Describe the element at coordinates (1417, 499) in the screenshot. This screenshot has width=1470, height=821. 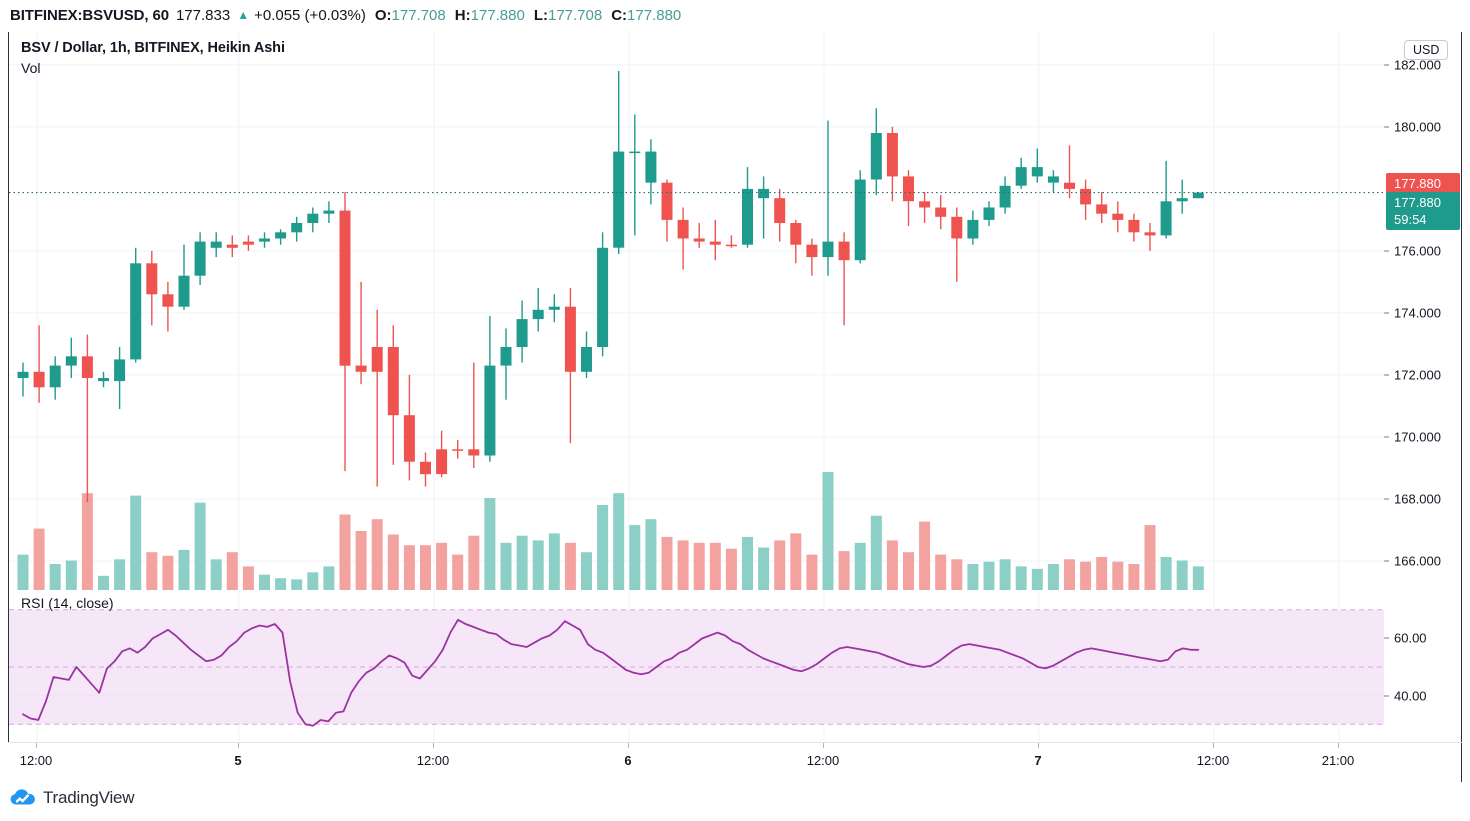
I see `price-axis-label: 168.000` at that location.